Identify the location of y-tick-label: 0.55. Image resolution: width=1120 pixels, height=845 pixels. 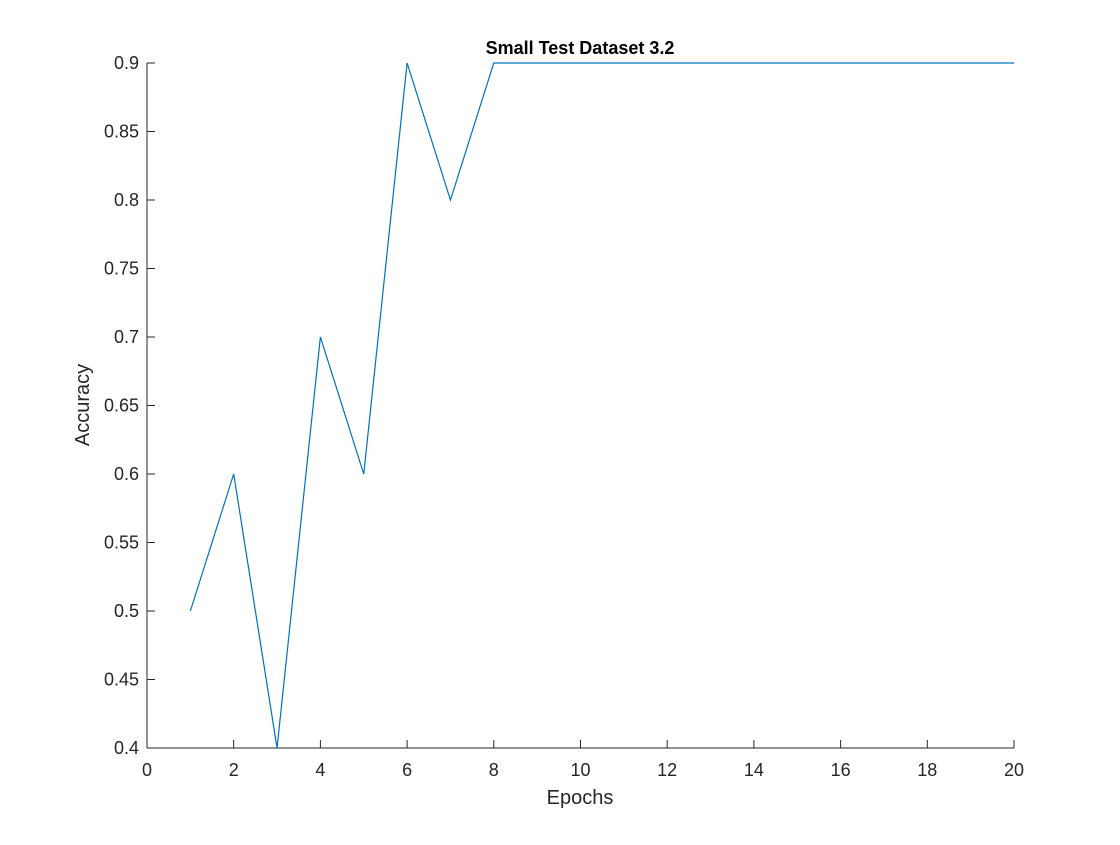
(121, 543).